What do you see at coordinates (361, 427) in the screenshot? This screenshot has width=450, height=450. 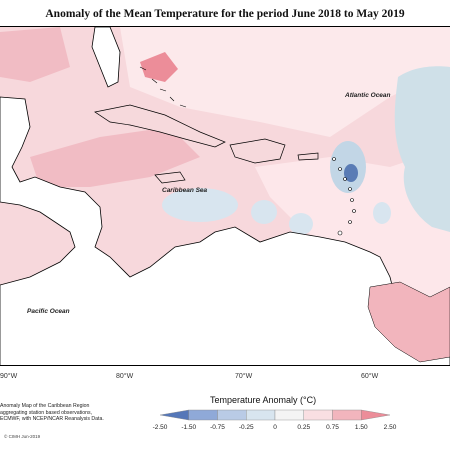 I see `legend-tick-label: 1.50` at bounding box center [361, 427].